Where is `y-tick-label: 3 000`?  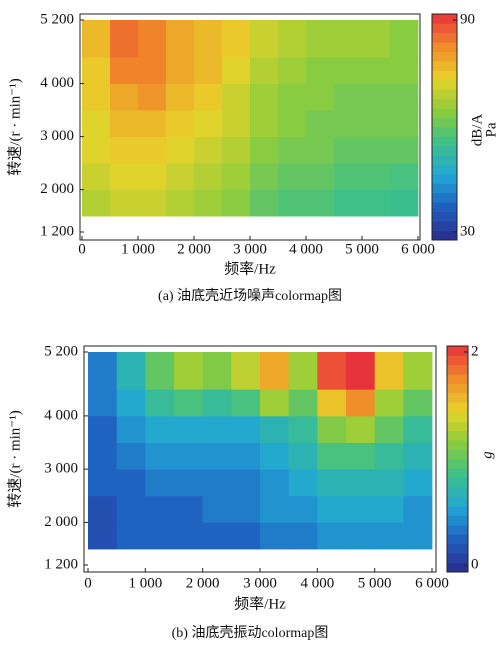 y-tick-label: 3 000 is located at coordinates (61, 469).